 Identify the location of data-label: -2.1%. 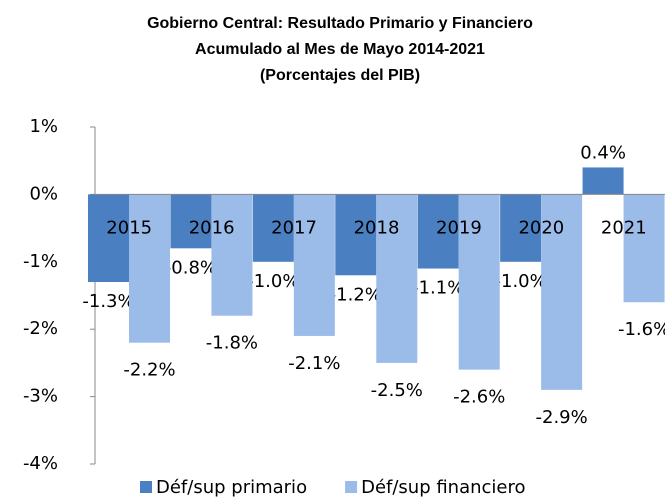
(314, 363).